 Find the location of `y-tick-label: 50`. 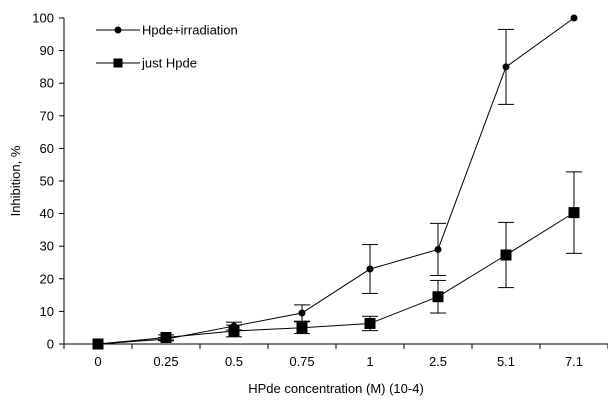

y-tick-label: 50 is located at coordinates (47, 181).